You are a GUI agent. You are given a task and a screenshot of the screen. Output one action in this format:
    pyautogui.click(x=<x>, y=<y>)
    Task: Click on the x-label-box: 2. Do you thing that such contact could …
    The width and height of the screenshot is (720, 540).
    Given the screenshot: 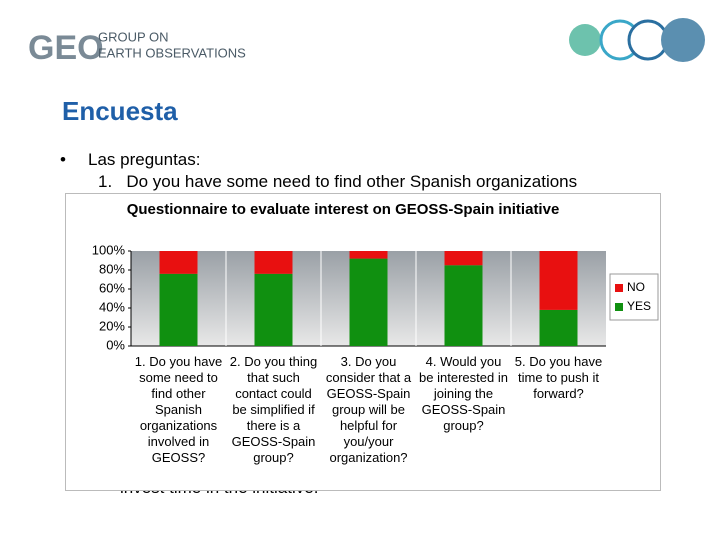 What is the action you would take?
    pyautogui.click(x=273, y=409)
    